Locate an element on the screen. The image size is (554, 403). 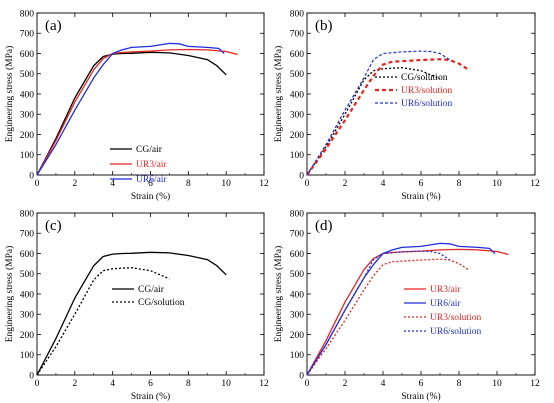
panel-label: (c) is located at coordinates (53, 226).